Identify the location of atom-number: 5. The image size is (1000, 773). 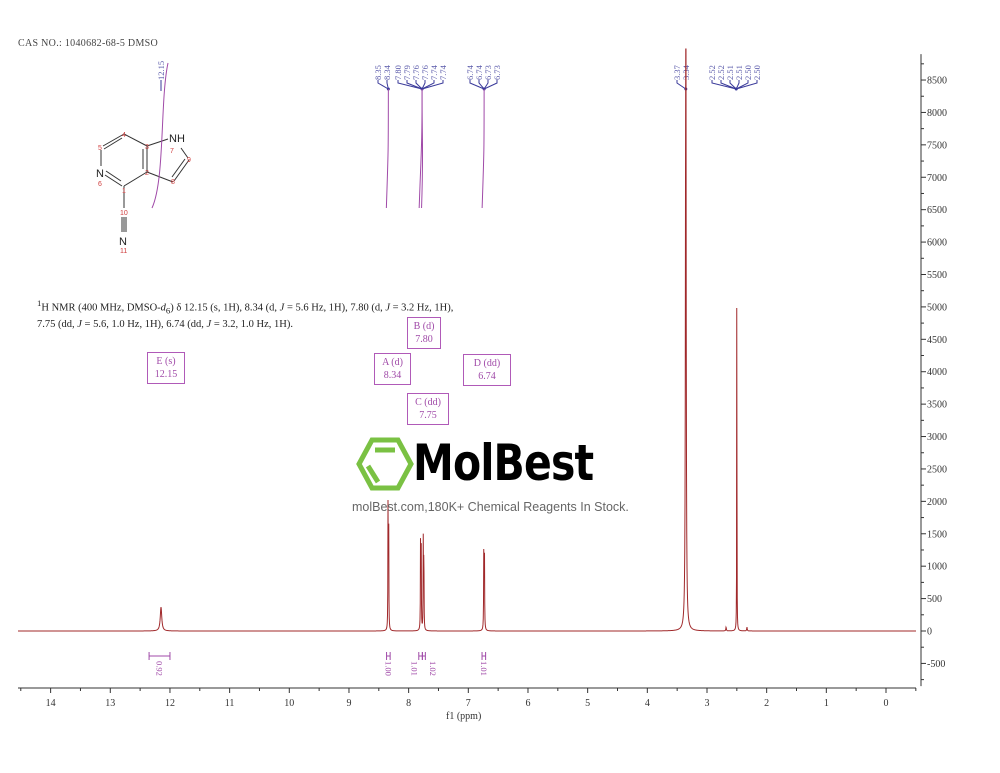
(100, 148).